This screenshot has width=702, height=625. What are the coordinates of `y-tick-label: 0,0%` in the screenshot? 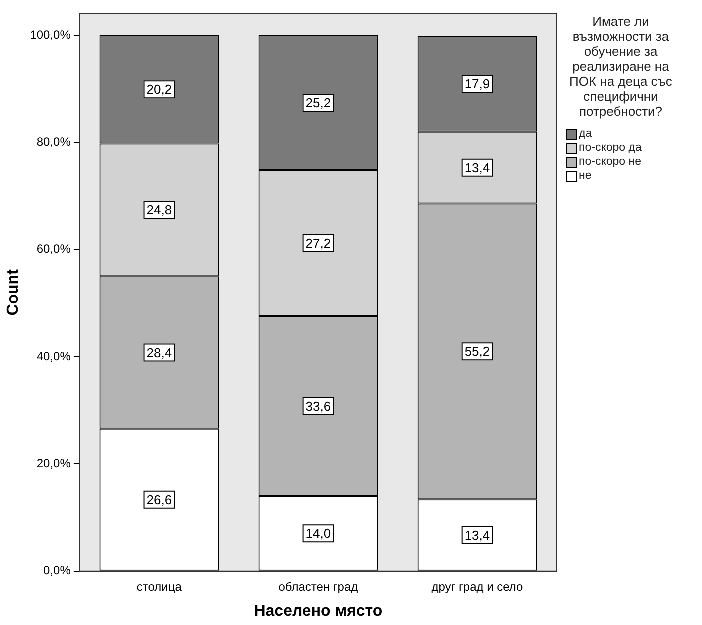 It's located at (58, 571).